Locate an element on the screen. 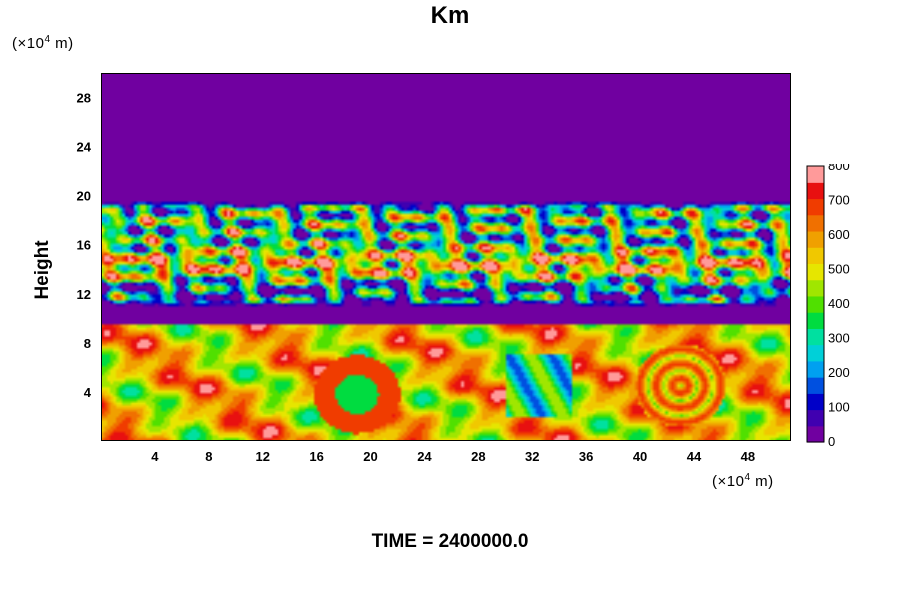 The width and height of the screenshot is (900, 600). x-tick-label: 4 is located at coordinates (155, 456).